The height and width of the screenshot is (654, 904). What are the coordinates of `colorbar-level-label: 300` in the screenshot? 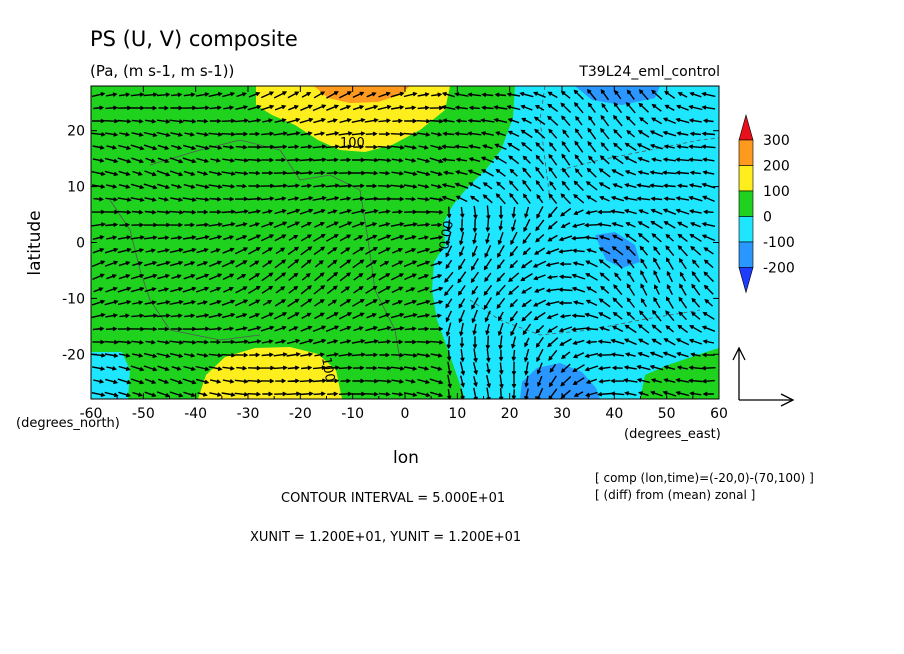 It's located at (776, 141).